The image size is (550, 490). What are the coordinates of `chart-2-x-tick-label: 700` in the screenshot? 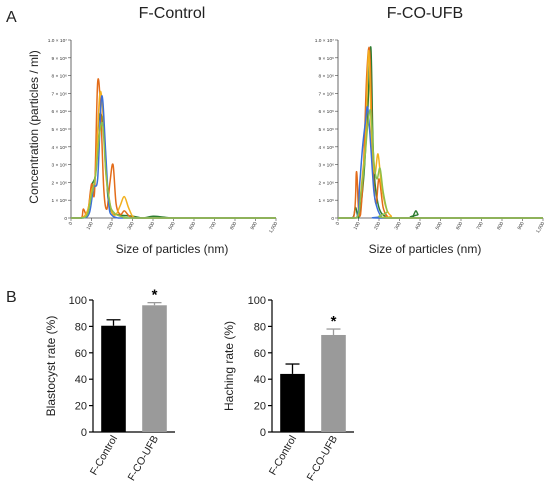 It's located at (480, 226).